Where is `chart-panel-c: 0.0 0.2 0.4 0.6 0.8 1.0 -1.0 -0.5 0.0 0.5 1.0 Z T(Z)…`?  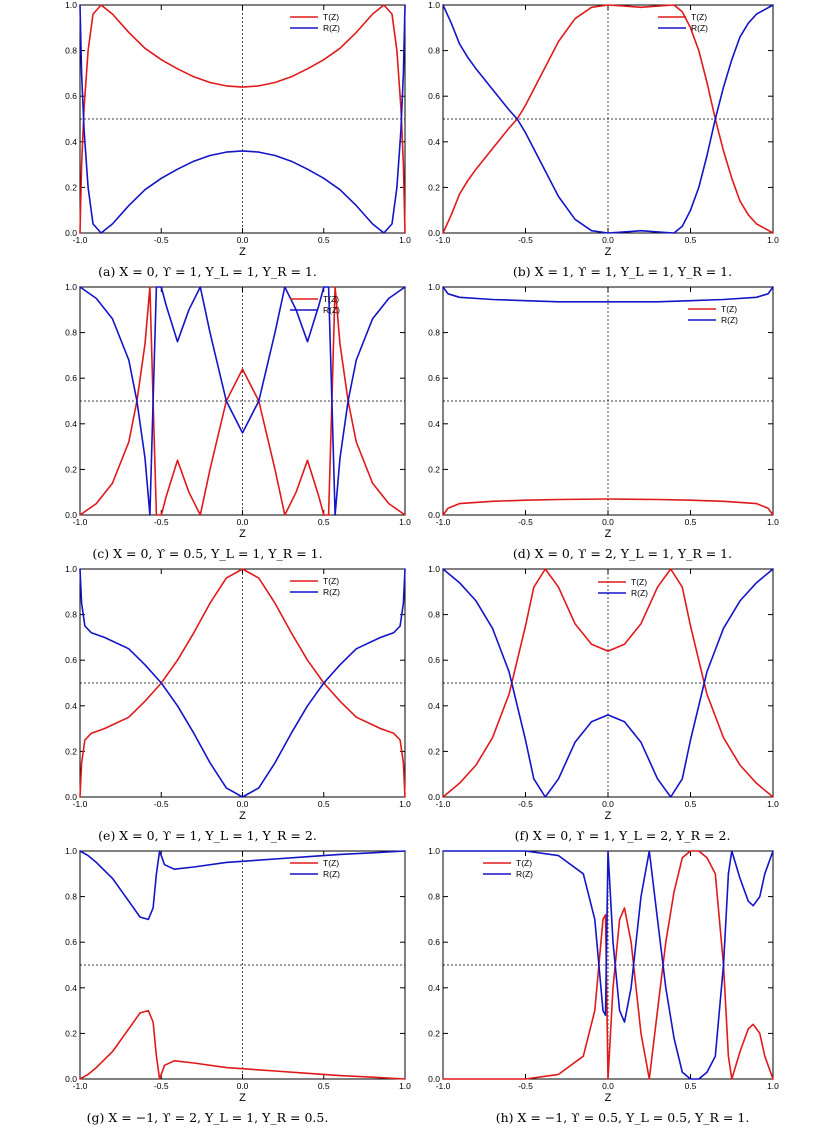
chart-panel-c: 0.0 0.2 0.4 0.6 0.8 1.0 -1.0 -0.5 0.0 0.5 1.0 Z T(Z)… is located at coordinates (207, 423).